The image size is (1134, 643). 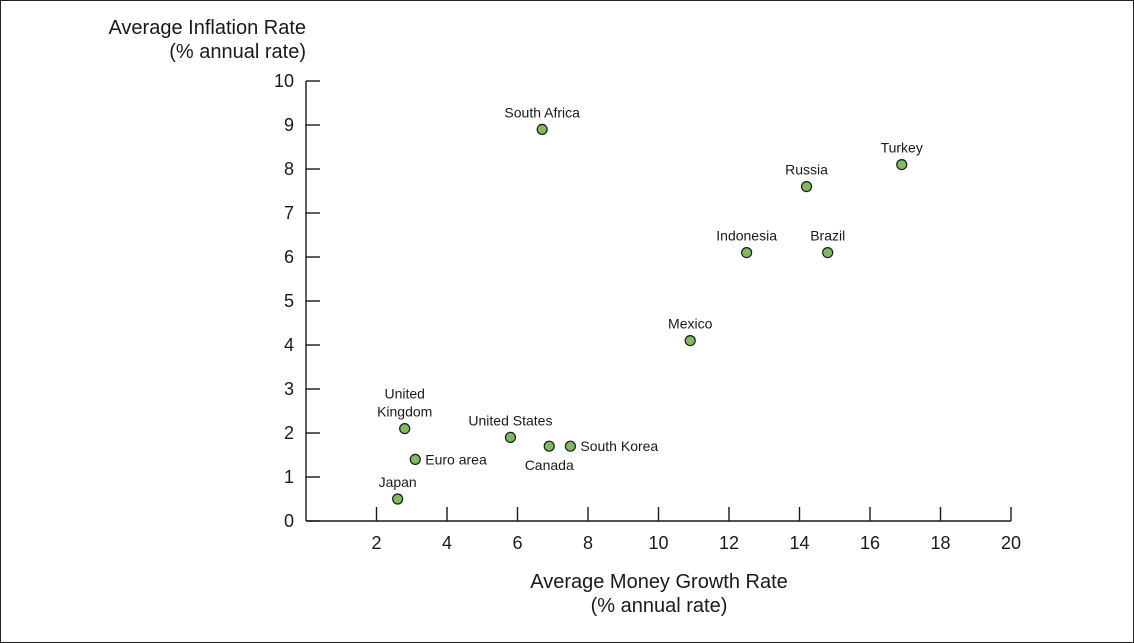 What do you see at coordinates (729, 543) in the screenshot?
I see `x-tick-label: 12` at bounding box center [729, 543].